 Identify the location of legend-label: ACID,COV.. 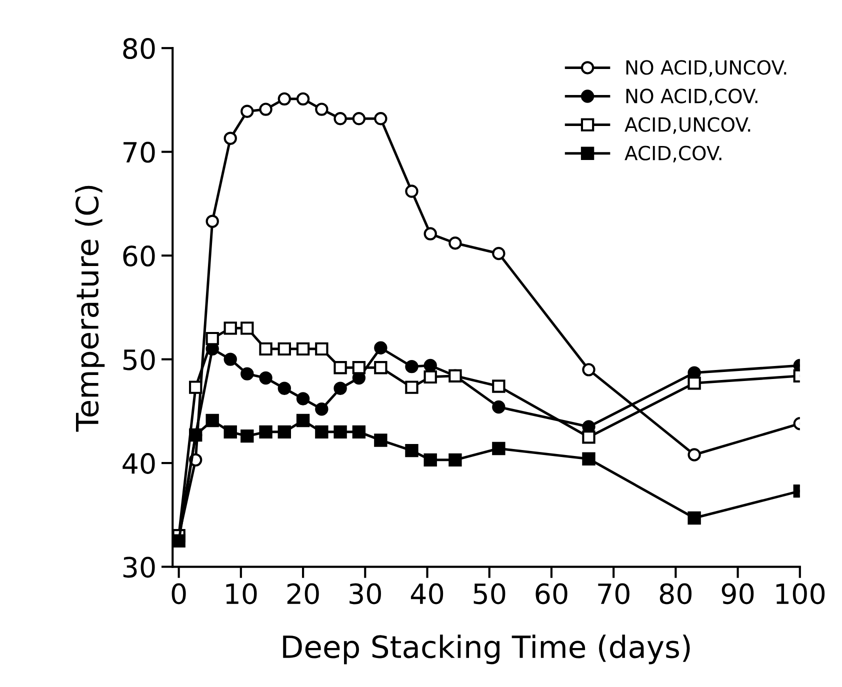
(673, 154).